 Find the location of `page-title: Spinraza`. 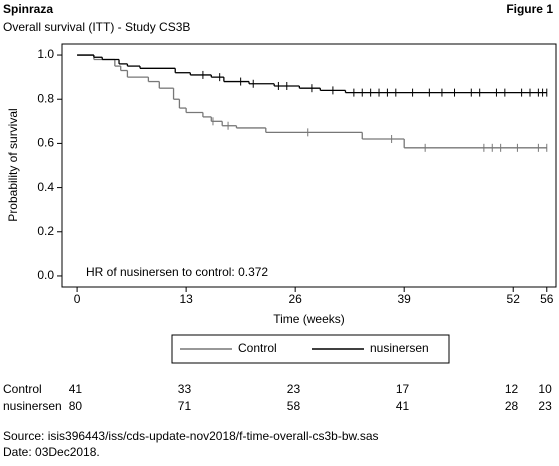

page-title: Spinraza is located at coordinates (28, 9).